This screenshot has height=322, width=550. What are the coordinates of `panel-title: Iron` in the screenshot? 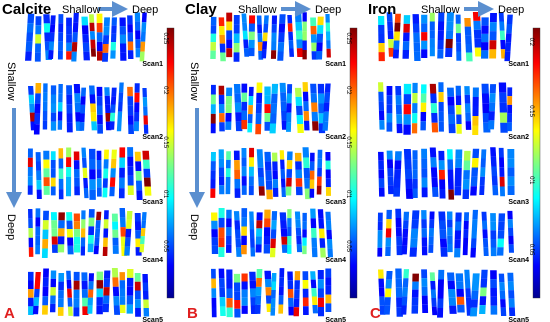 It's located at (382, 9).